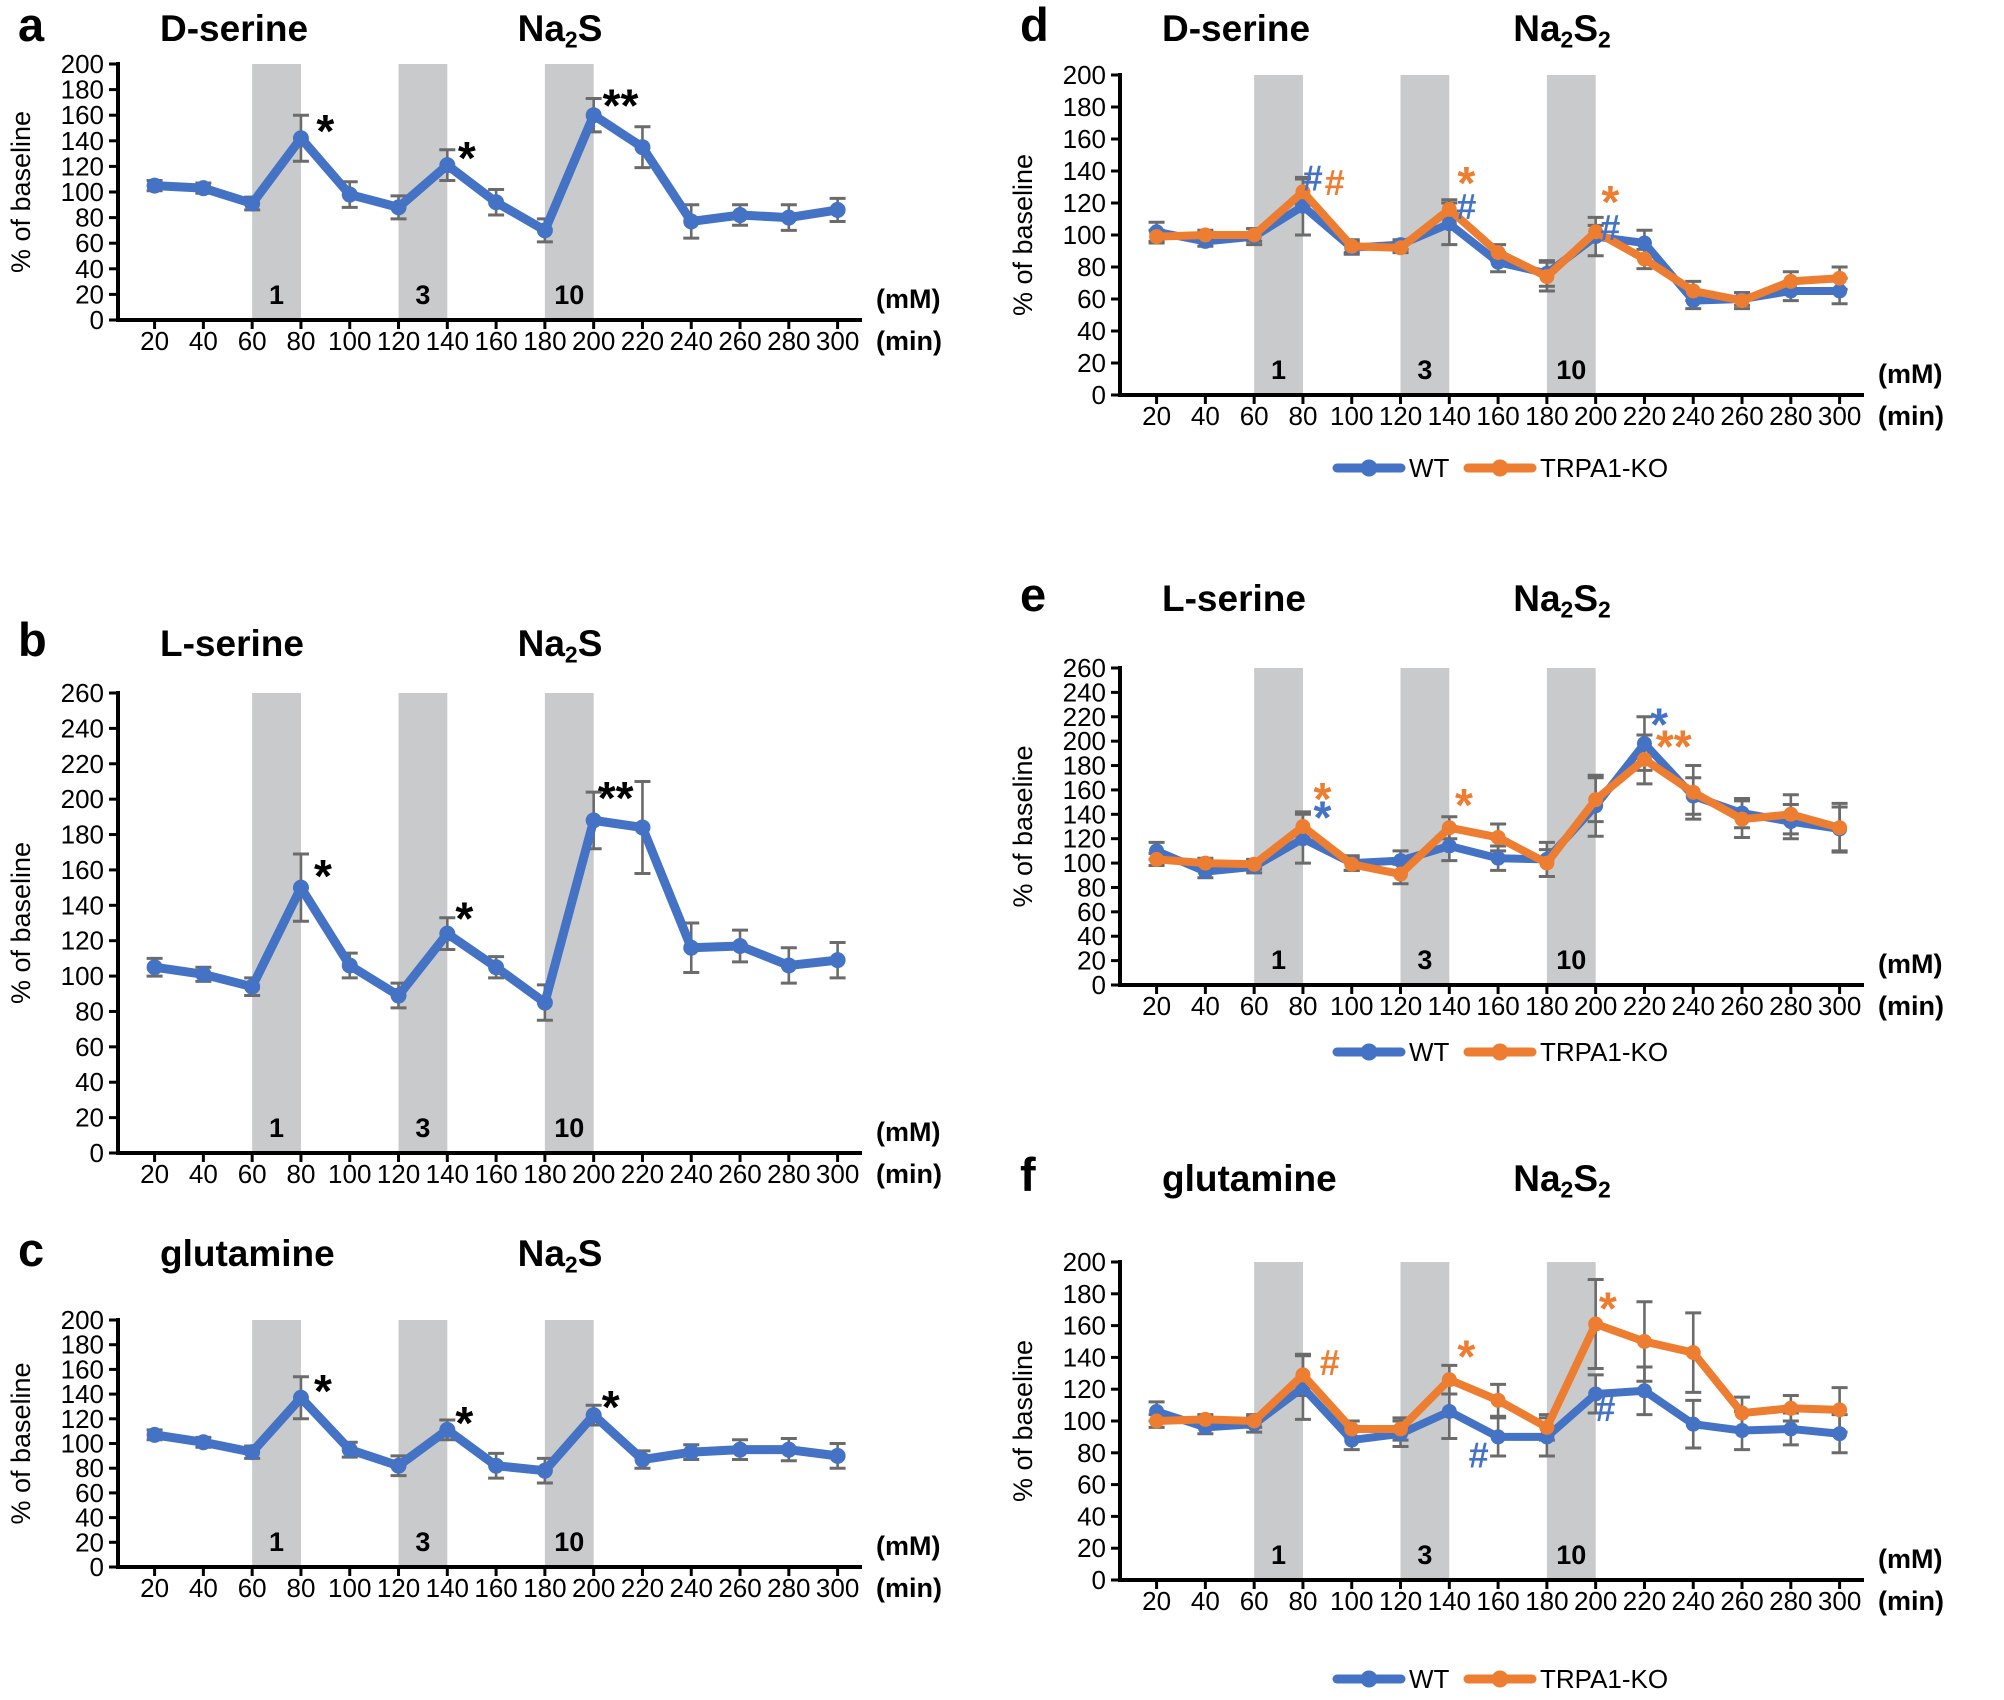  I want to click on x-tick-label: 160, so click(1497, 1006).